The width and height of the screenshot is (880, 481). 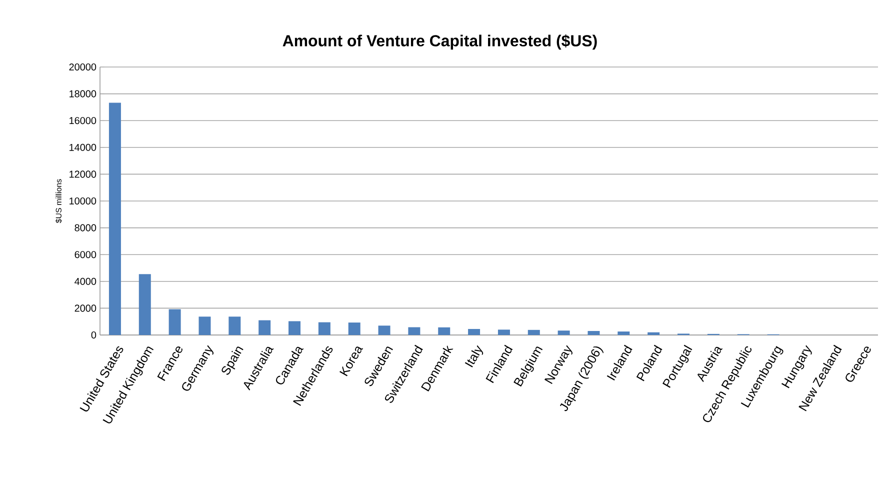 I want to click on y-tick-label: 20000, so click(x=82, y=67).